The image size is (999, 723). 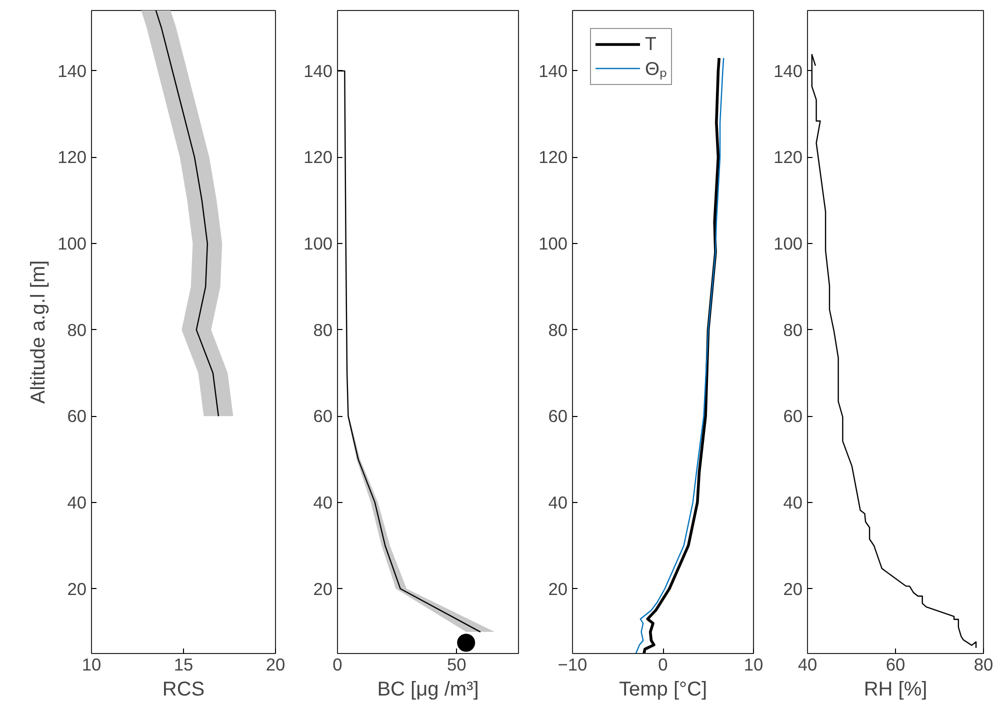 I want to click on x-tick-label: 60, so click(x=896, y=664).